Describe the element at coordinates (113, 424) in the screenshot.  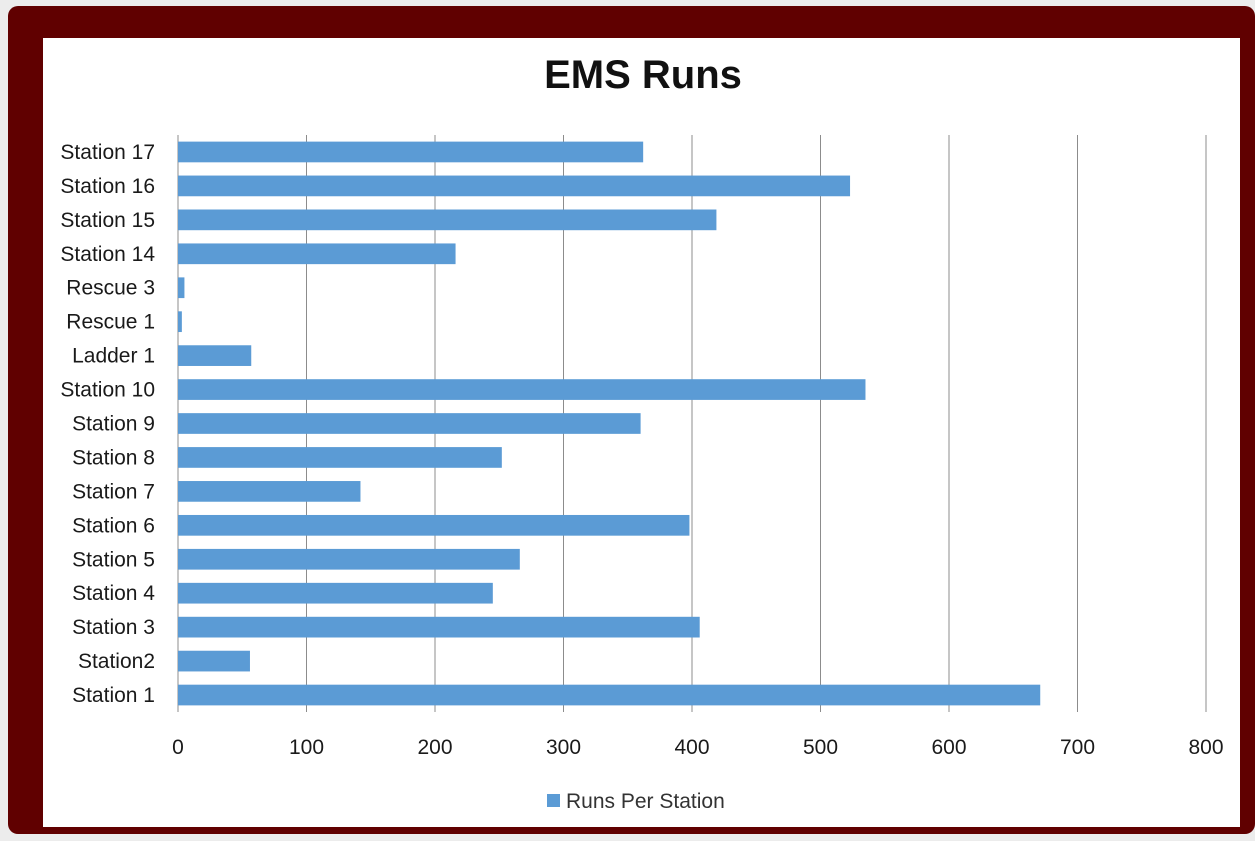
I see `category-label: Station 9` at that location.